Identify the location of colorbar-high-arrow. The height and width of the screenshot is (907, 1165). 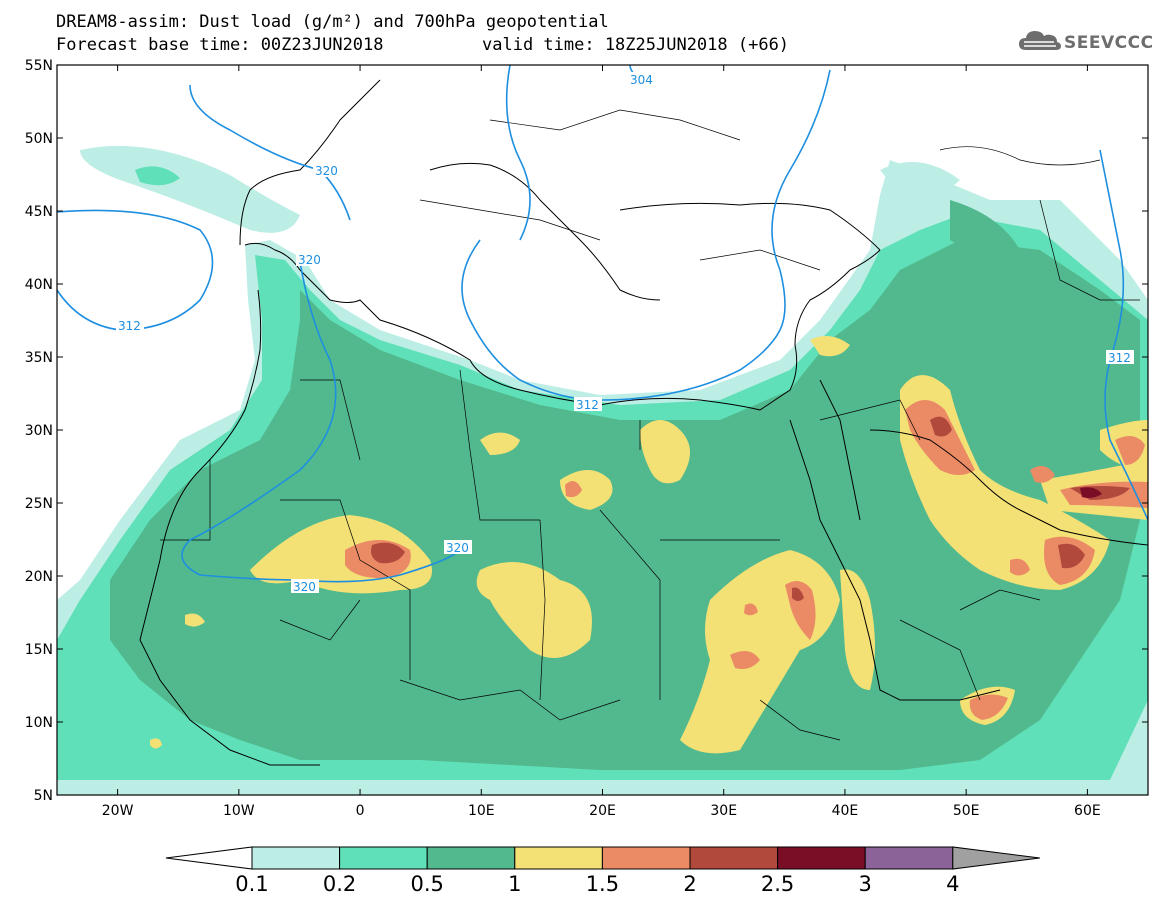
(996, 858).